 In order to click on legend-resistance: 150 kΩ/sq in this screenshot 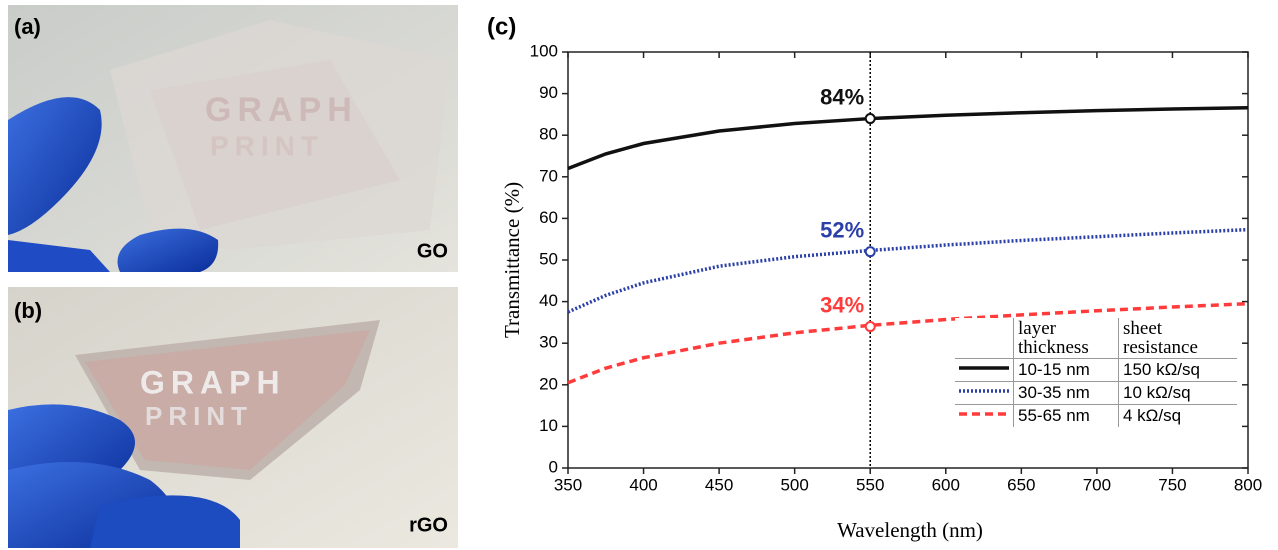, I will do `click(1177, 370)`.